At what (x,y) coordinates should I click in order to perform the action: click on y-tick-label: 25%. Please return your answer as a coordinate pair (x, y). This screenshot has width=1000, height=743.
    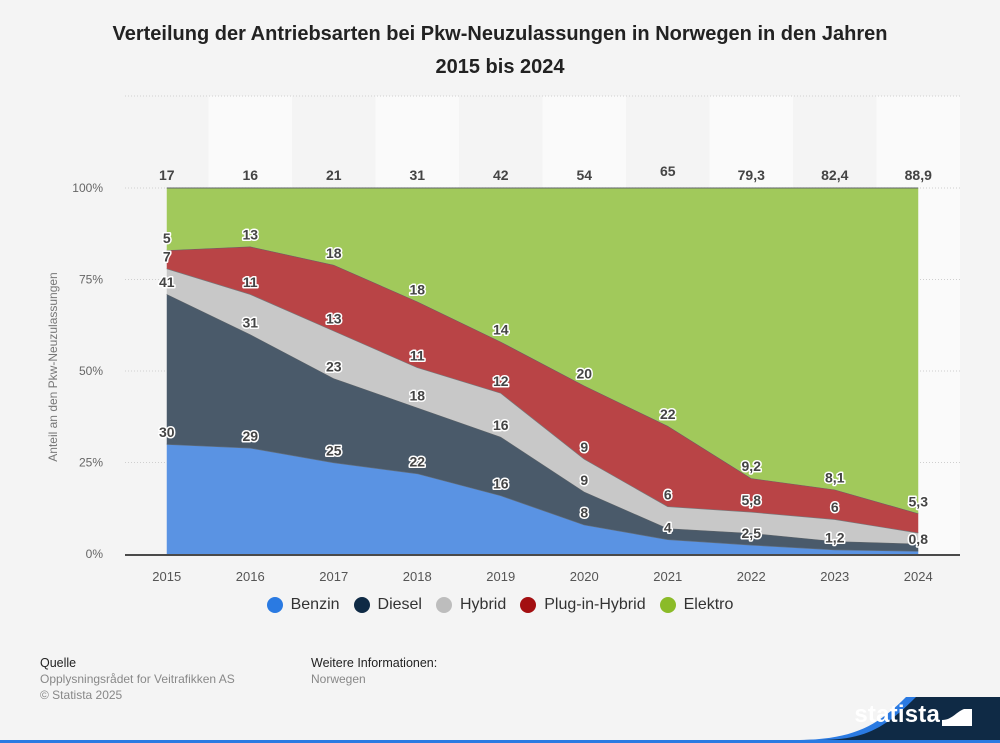
    Looking at the image, I should click on (91, 463).